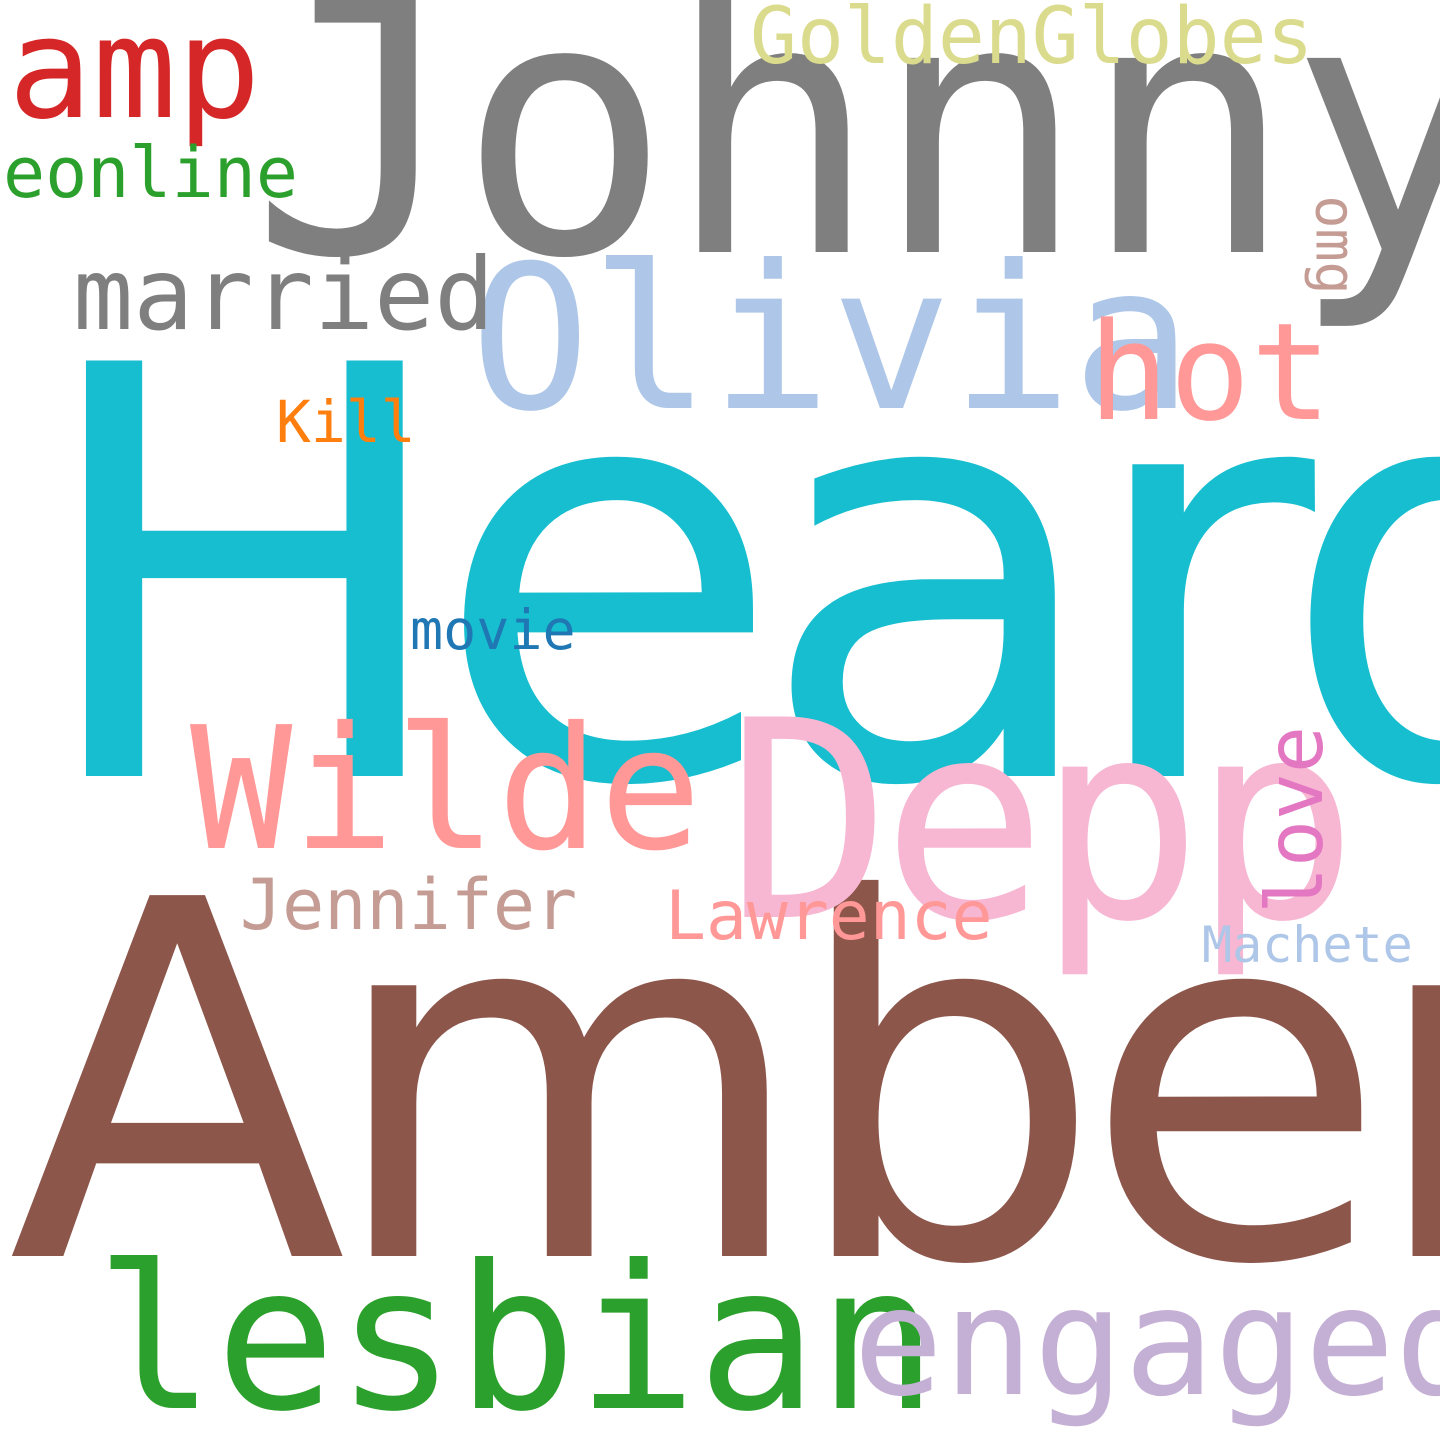 Image resolution: width=1440 pixels, height=1440 pixels. I want to click on word-amp: amp, so click(134, 75).